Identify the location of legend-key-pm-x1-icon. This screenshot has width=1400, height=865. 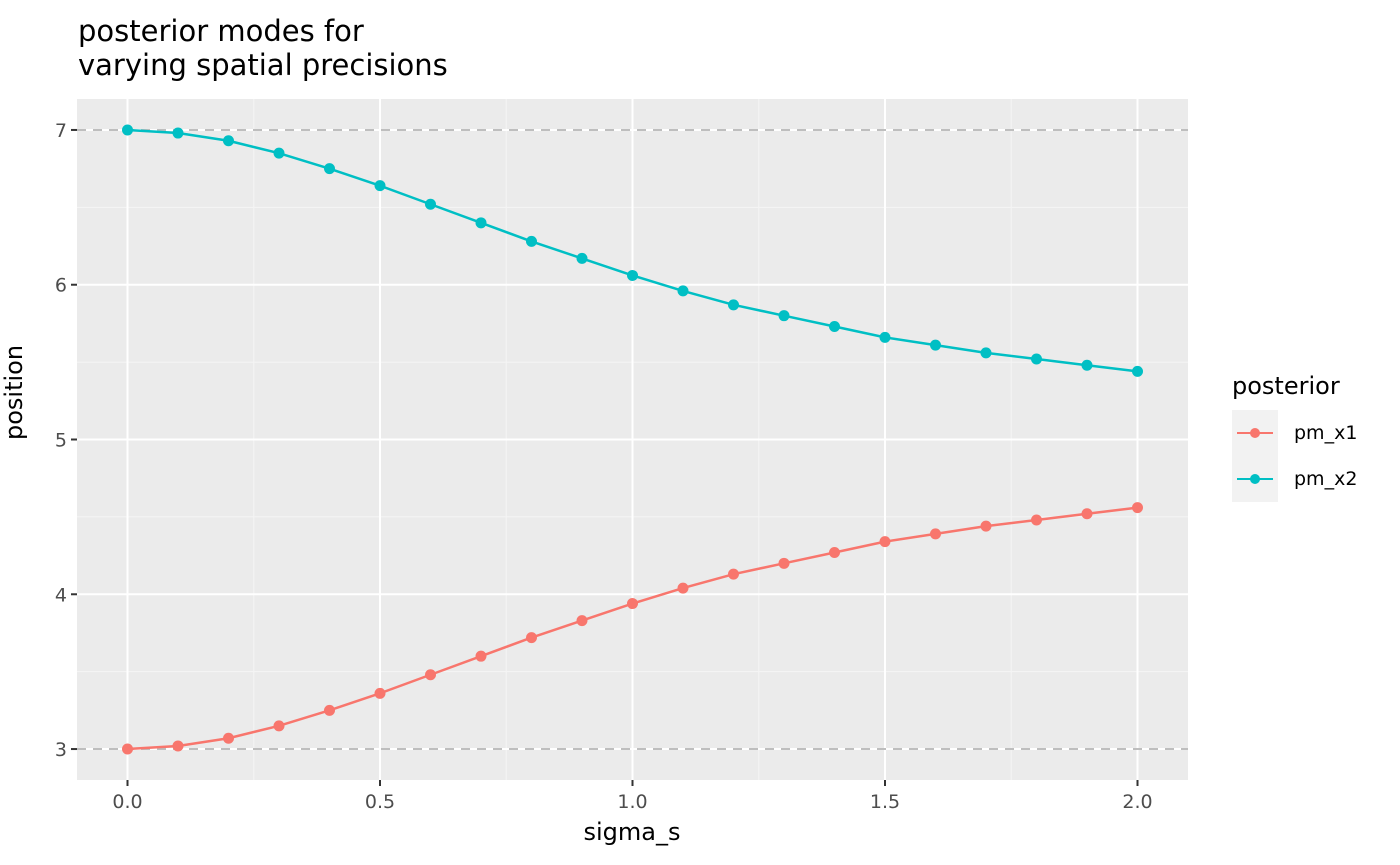
(1255, 433).